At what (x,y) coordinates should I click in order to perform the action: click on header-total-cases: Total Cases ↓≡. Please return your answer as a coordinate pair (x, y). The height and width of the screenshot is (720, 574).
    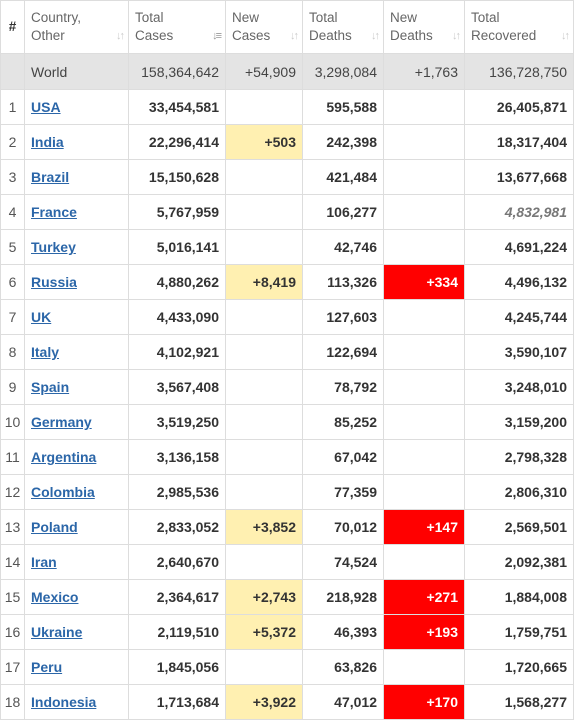
    Looking at the image, I should click on (177, 27).